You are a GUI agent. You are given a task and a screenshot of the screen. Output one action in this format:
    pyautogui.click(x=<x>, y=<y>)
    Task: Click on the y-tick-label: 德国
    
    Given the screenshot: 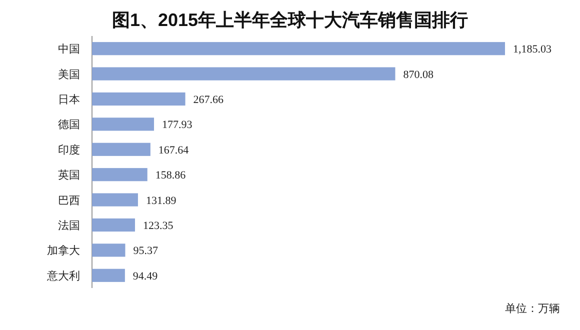 What is the action you would take?
    pyautogui.click(x=69, y=125)
    